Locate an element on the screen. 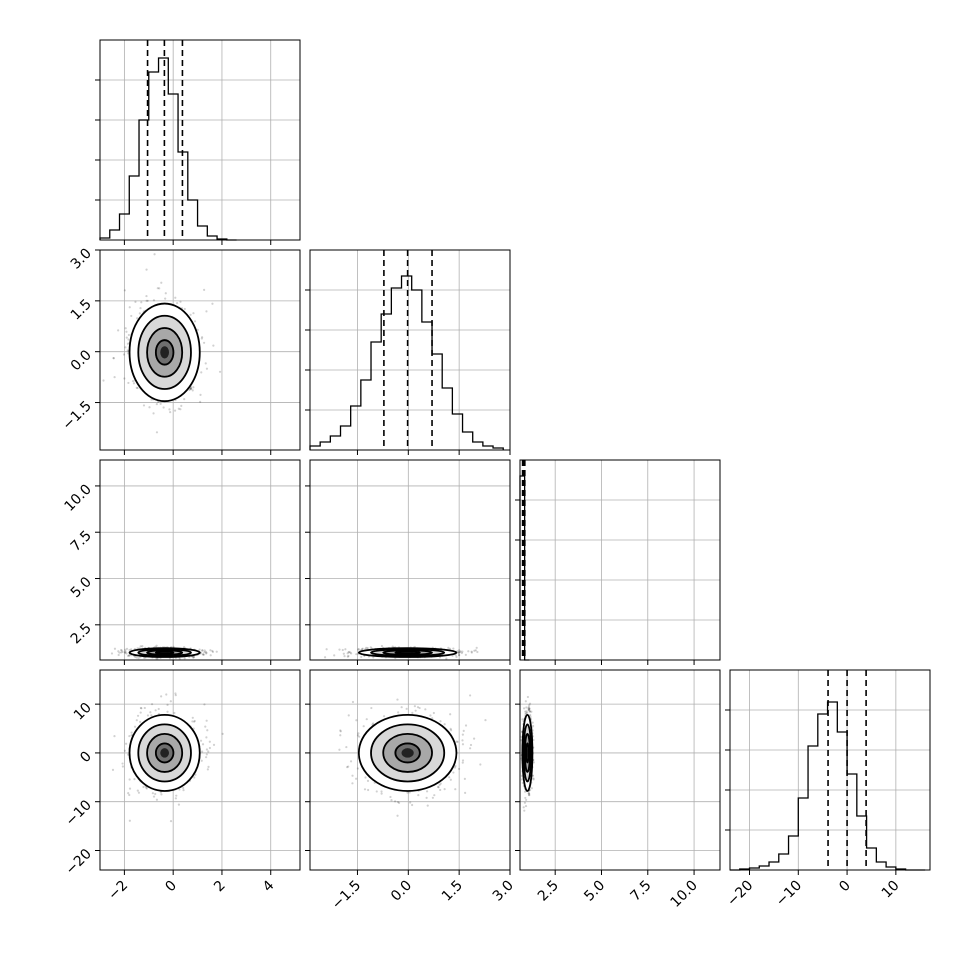 The image size is (970, 970). x-tick-label: −20 is located at coordinates (740, 894).